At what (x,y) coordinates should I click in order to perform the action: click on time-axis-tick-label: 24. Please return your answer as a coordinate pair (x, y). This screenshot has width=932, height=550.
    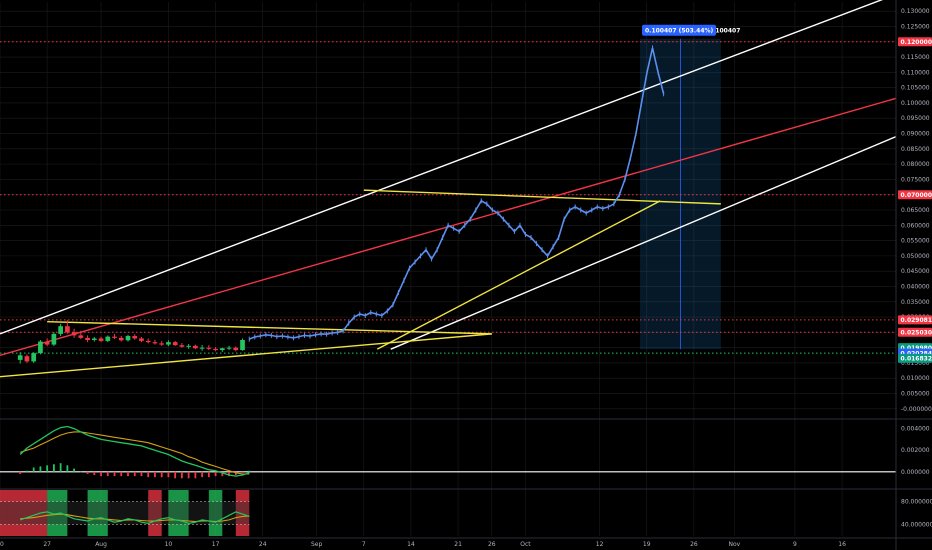
    Looking at the image, I should click on (263, 544).